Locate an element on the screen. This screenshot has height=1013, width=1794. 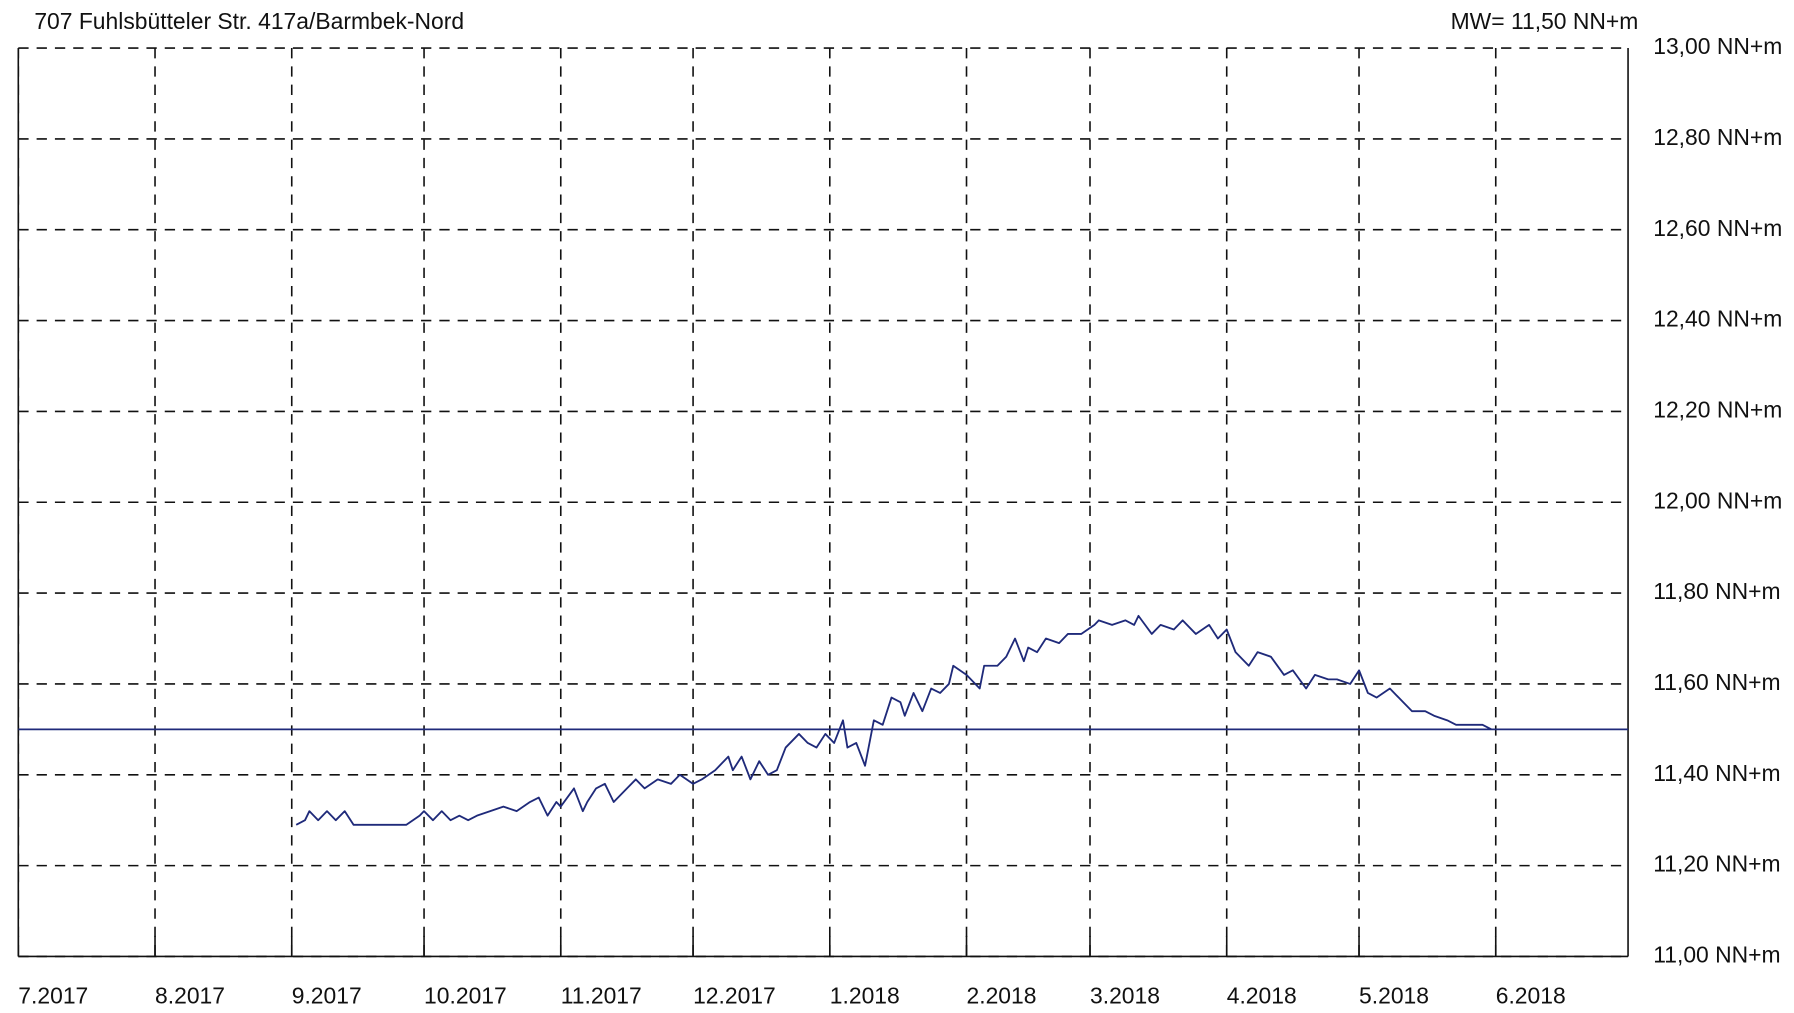
data-line is located at coordinates (893, 720).